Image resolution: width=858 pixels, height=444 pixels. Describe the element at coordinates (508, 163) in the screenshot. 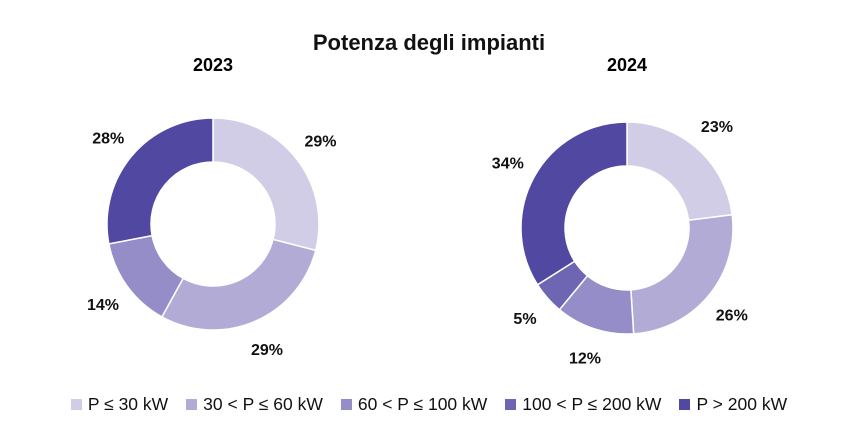

I see `data-label-2024-4: 34%` at that location.